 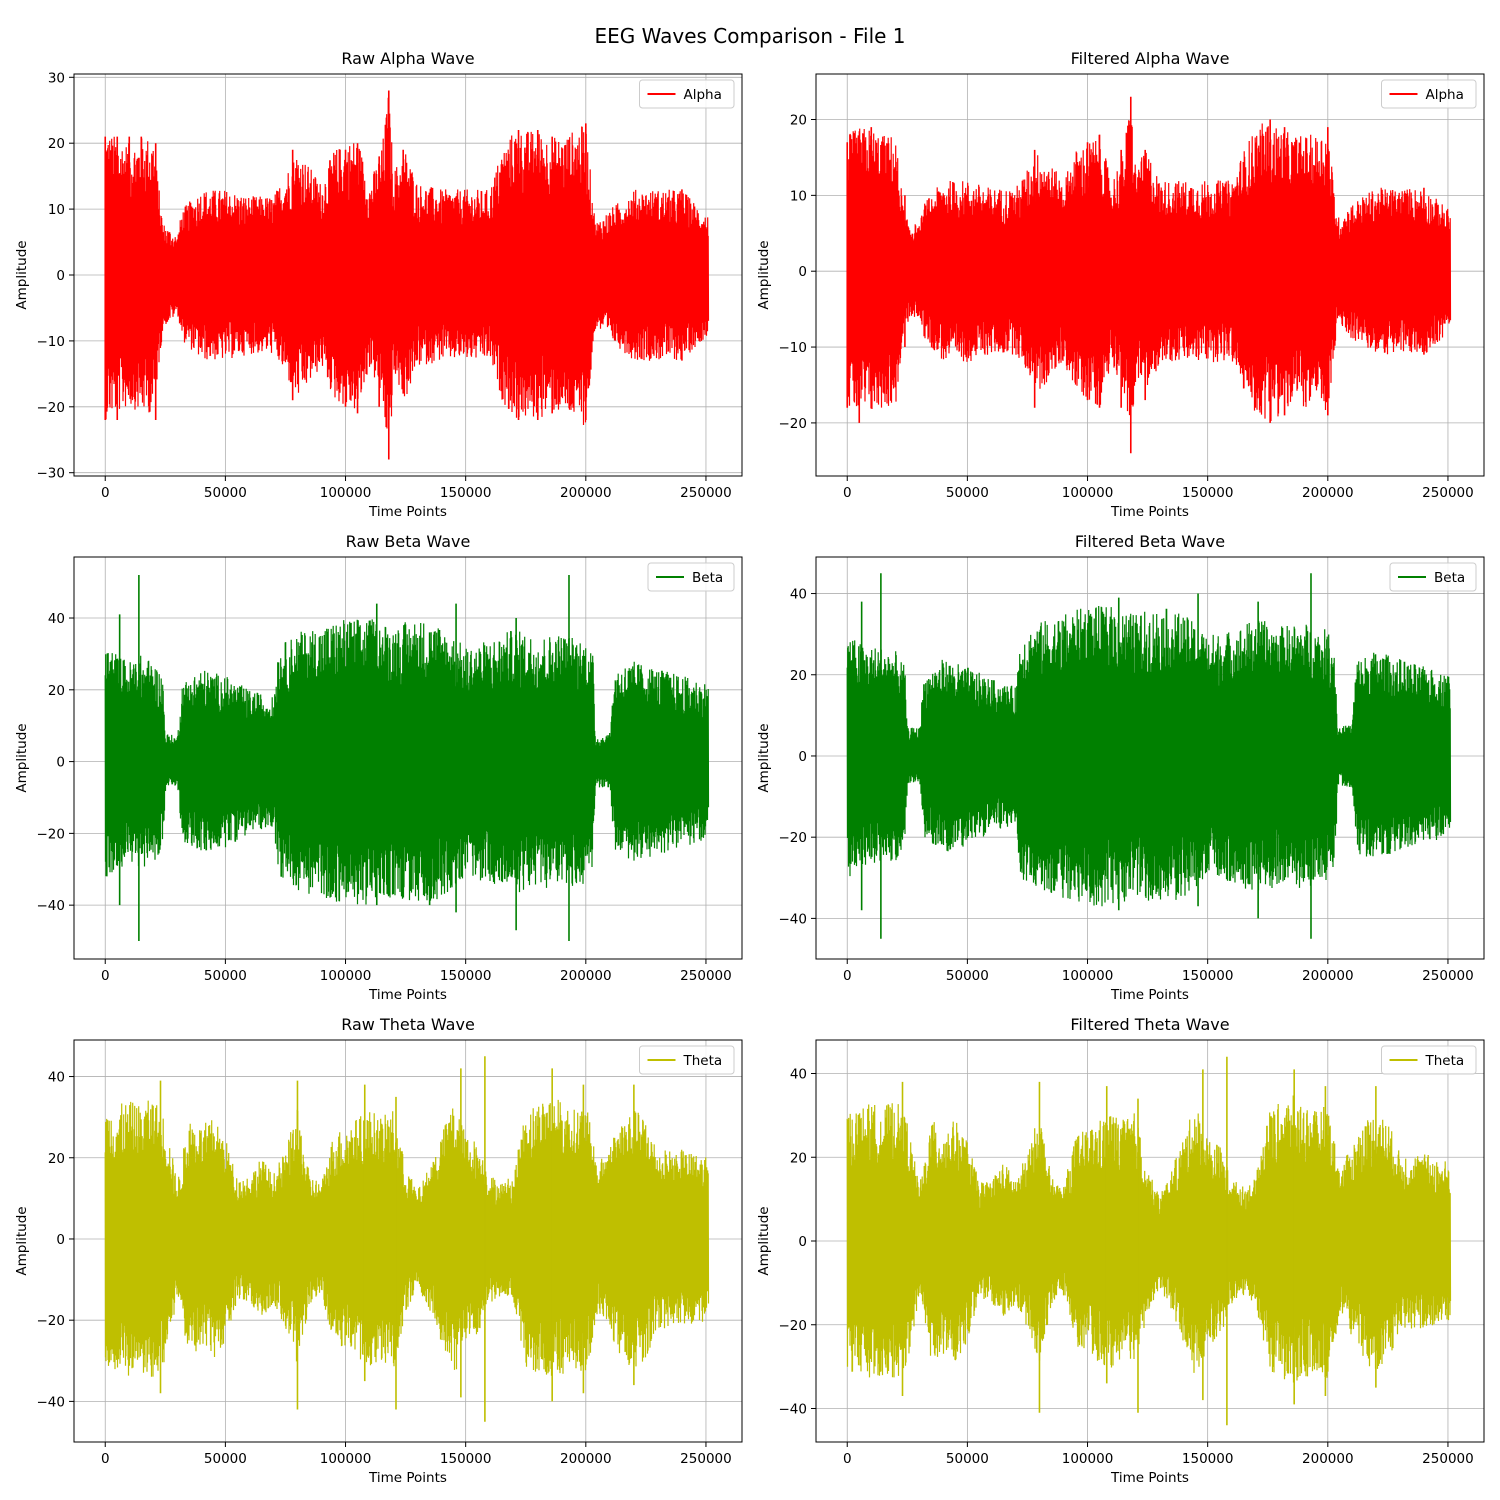 I want to click on y-tick-label: 30, so click(x=56, y=78).